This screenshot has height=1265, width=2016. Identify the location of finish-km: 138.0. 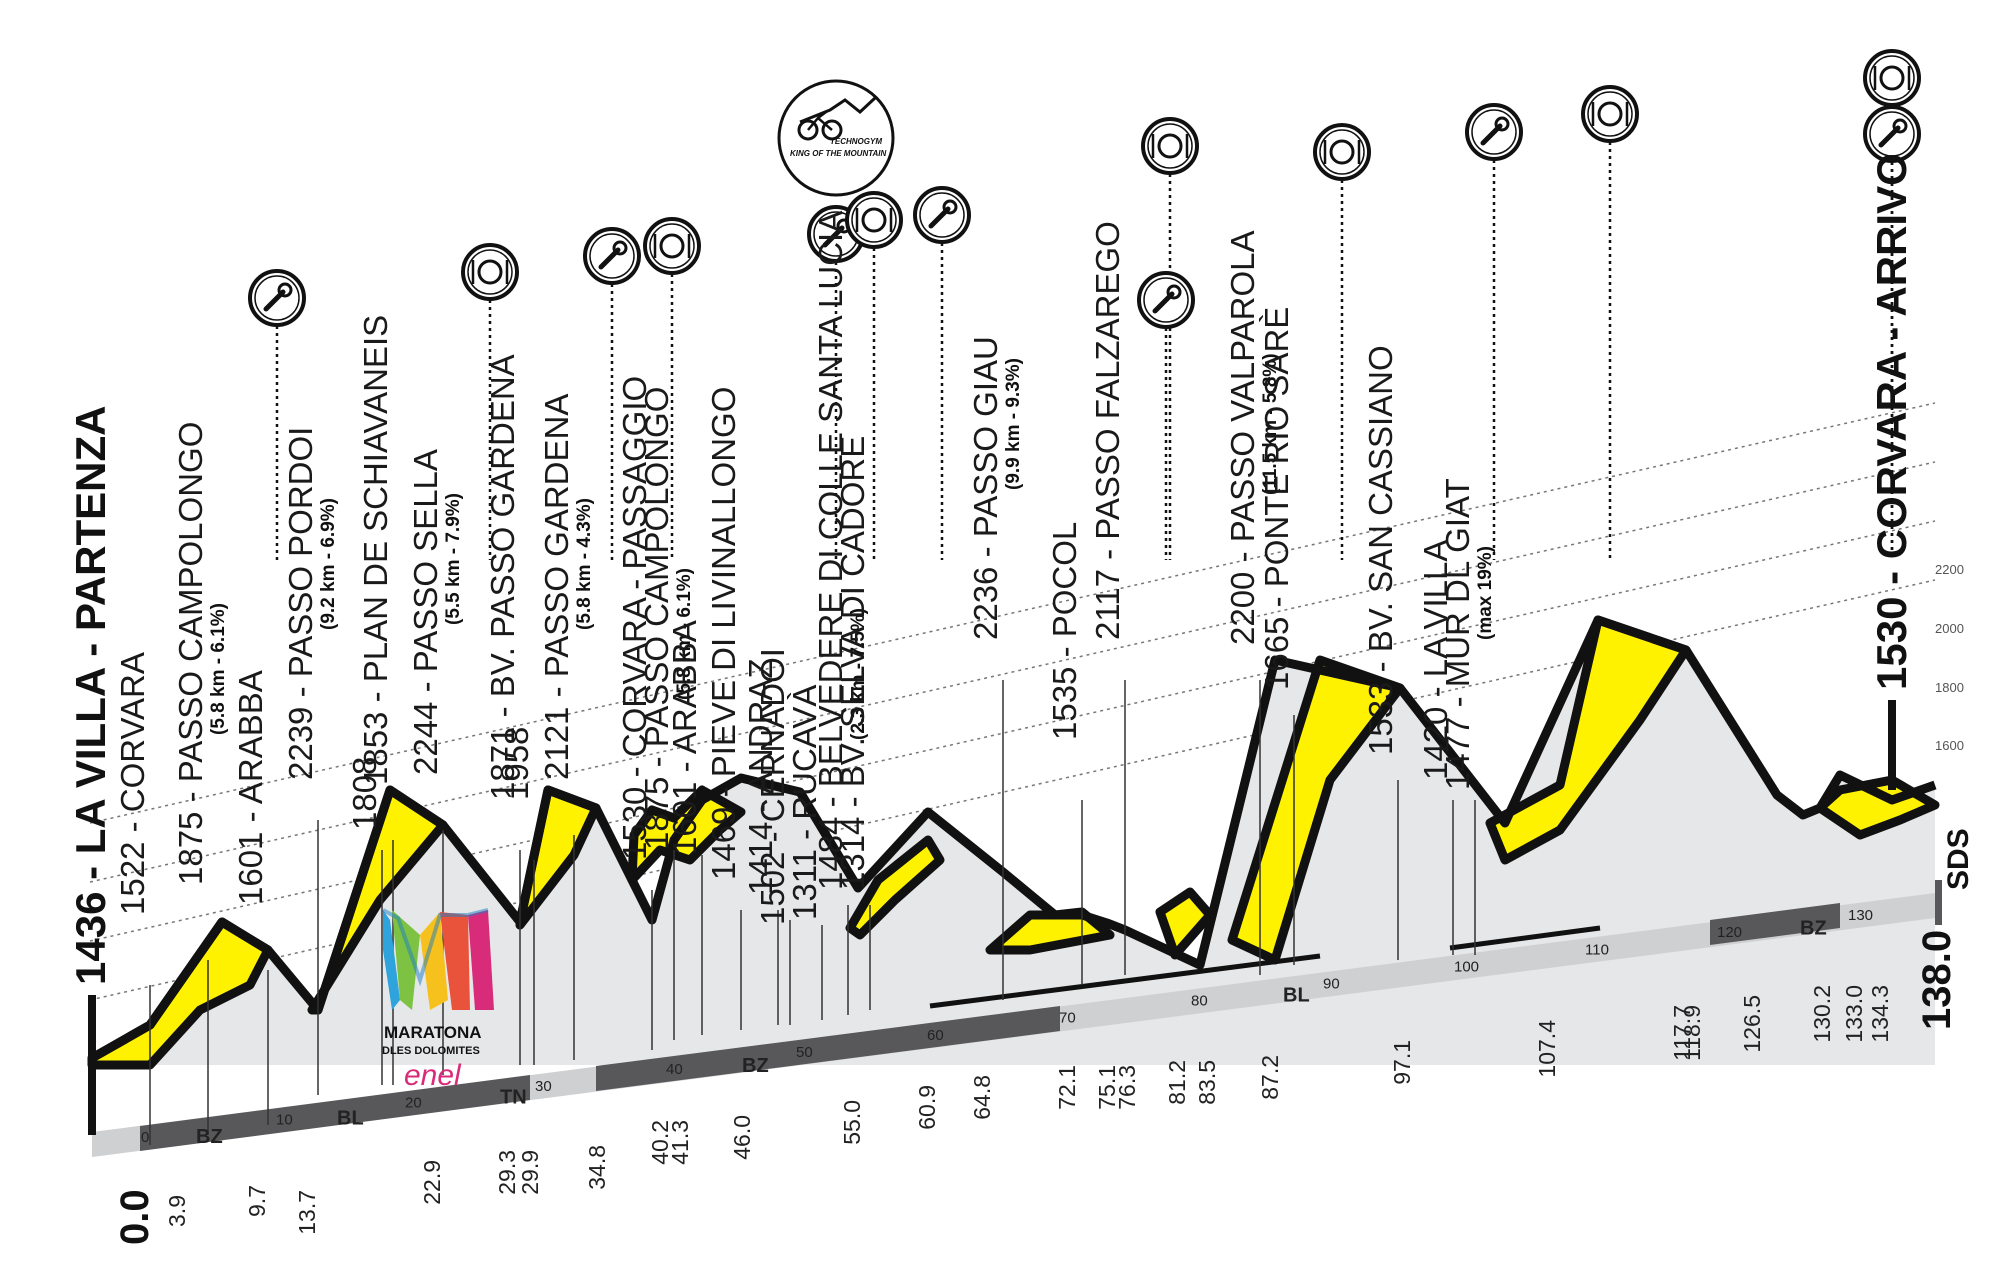
(1937, 980).